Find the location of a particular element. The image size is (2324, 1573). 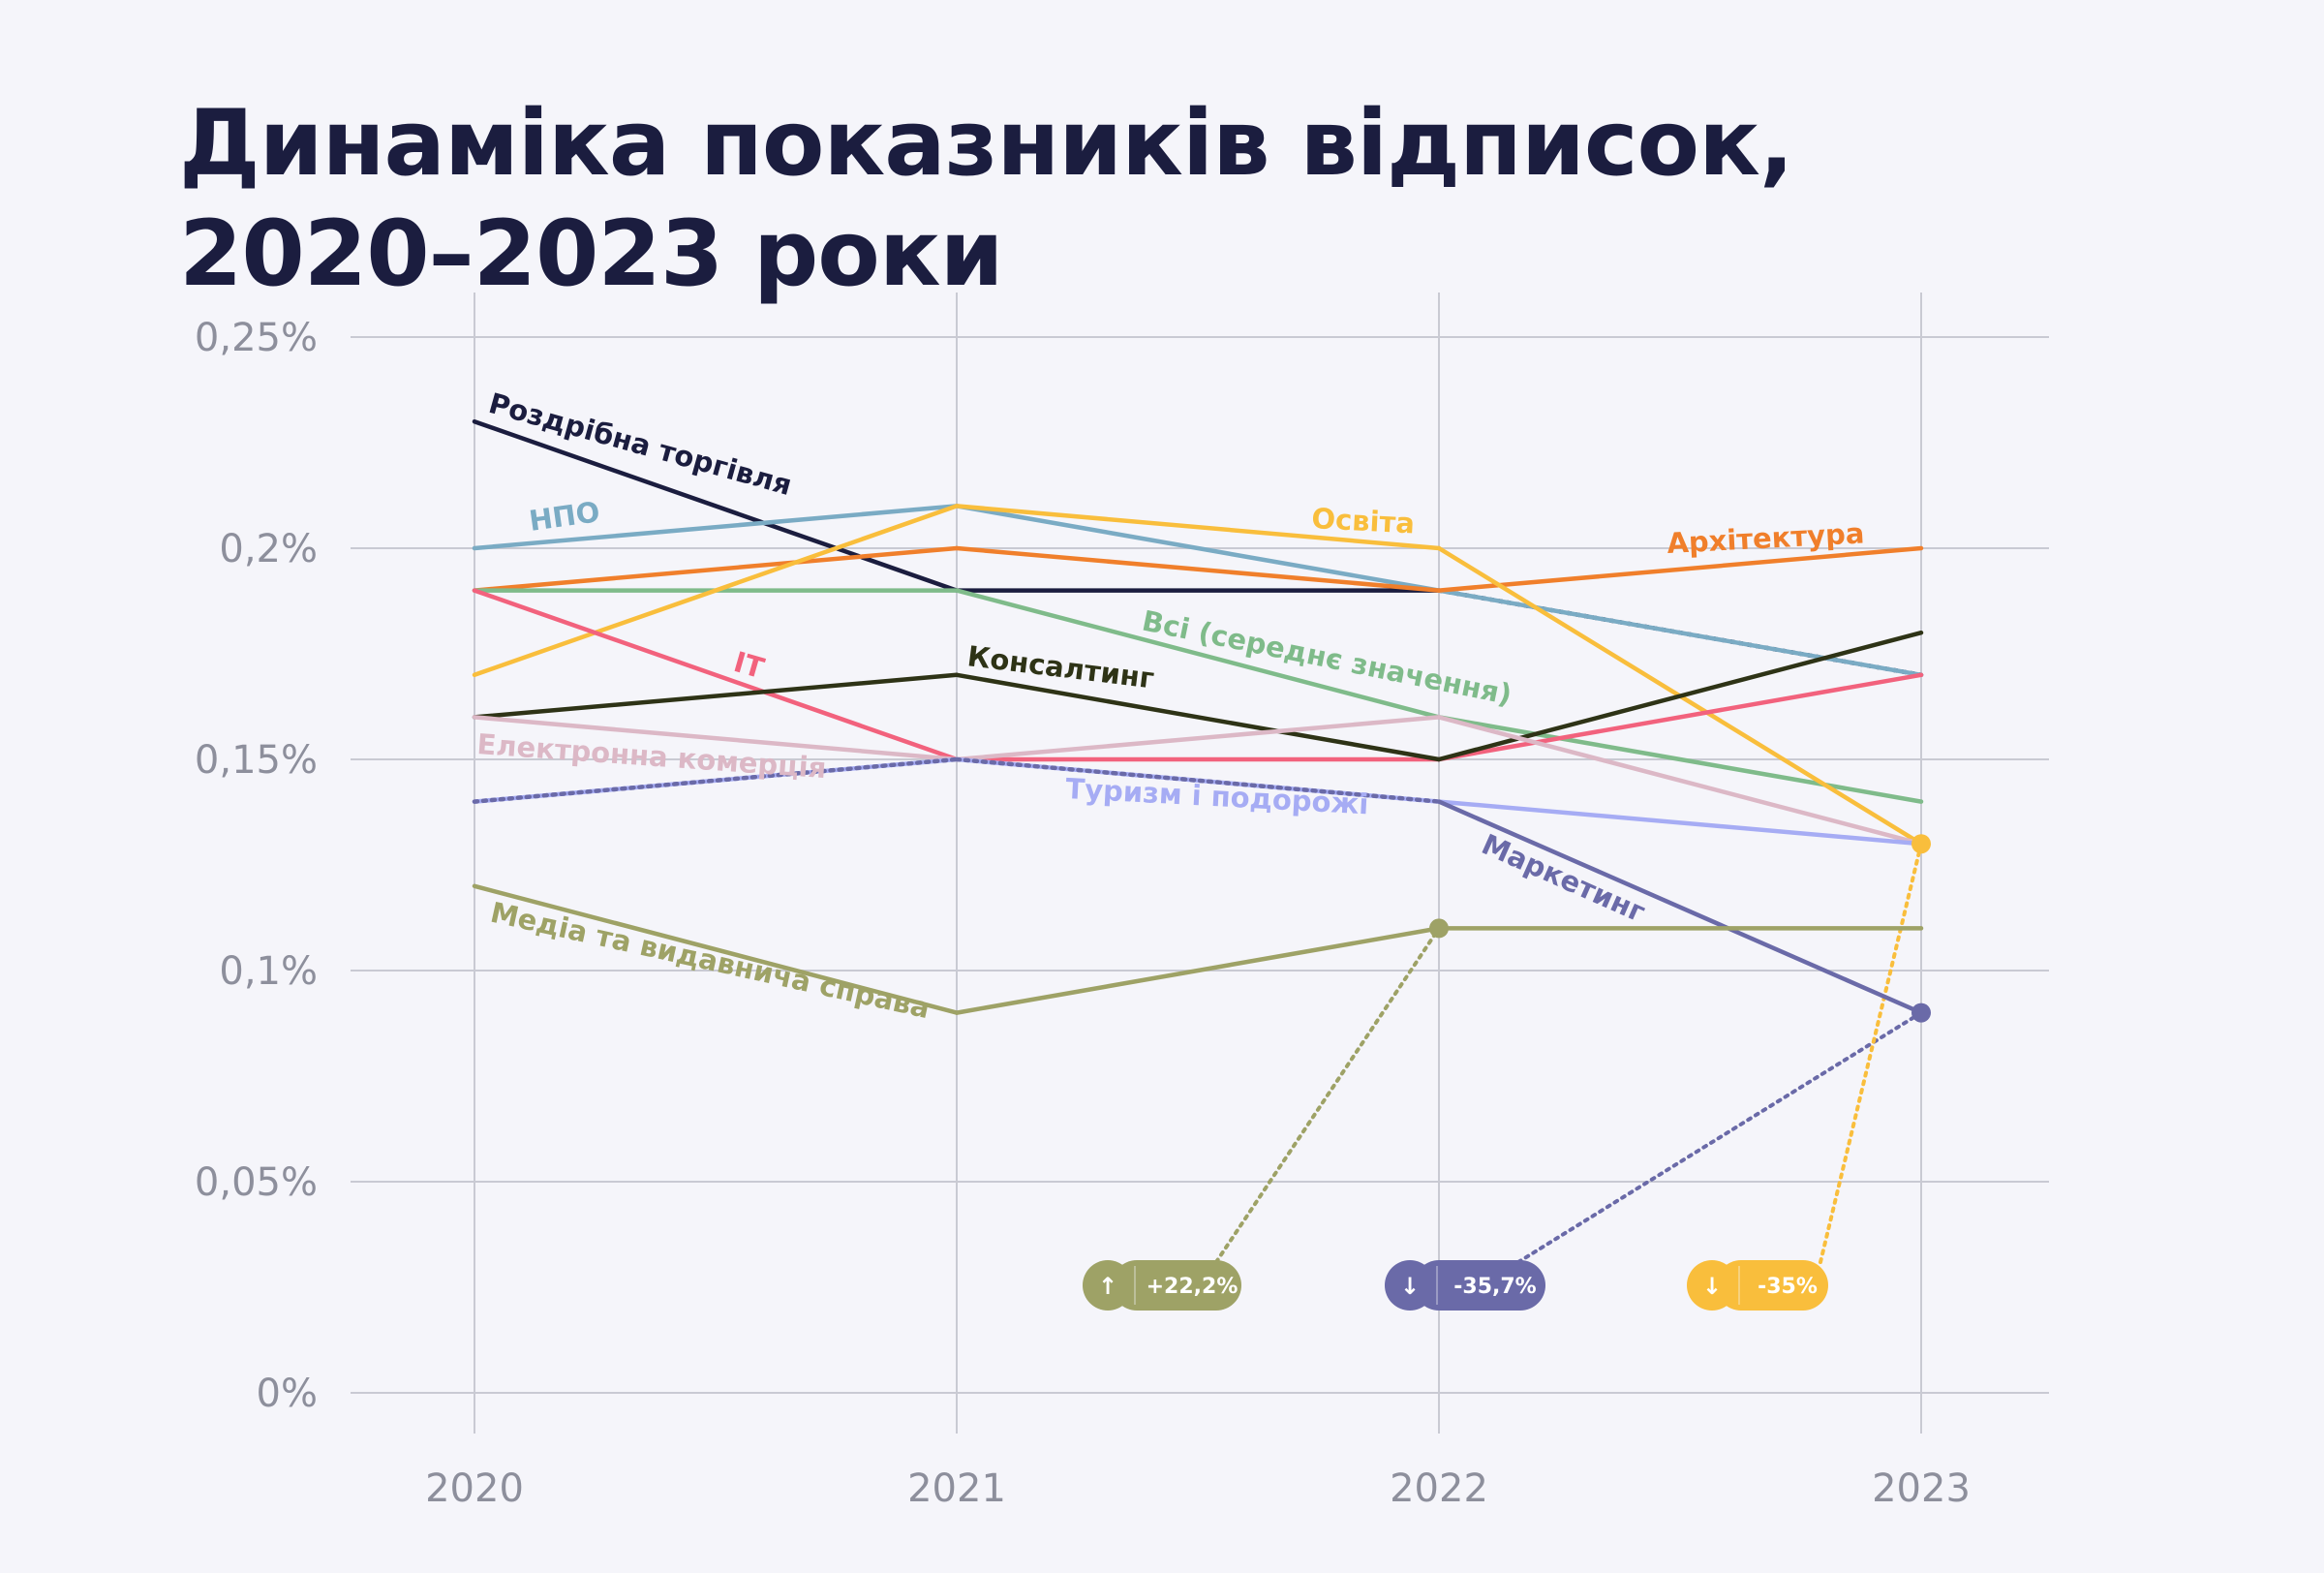

y-tick-label: 0,25% is located at coordinates (257, 338).